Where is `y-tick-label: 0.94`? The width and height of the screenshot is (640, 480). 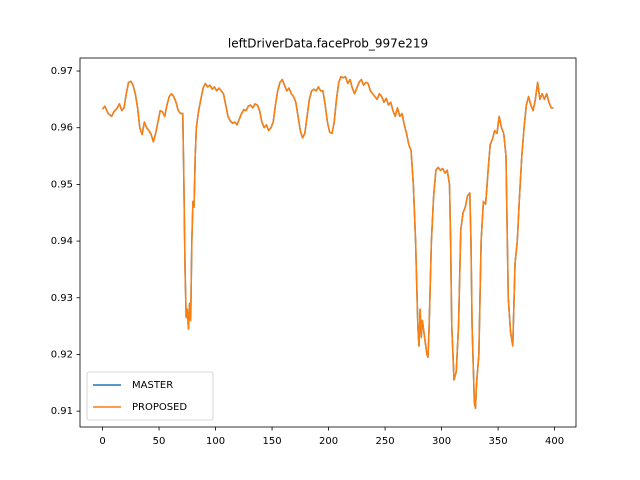
y-tick-label: 0.94 is located at coordinates (62, 241).